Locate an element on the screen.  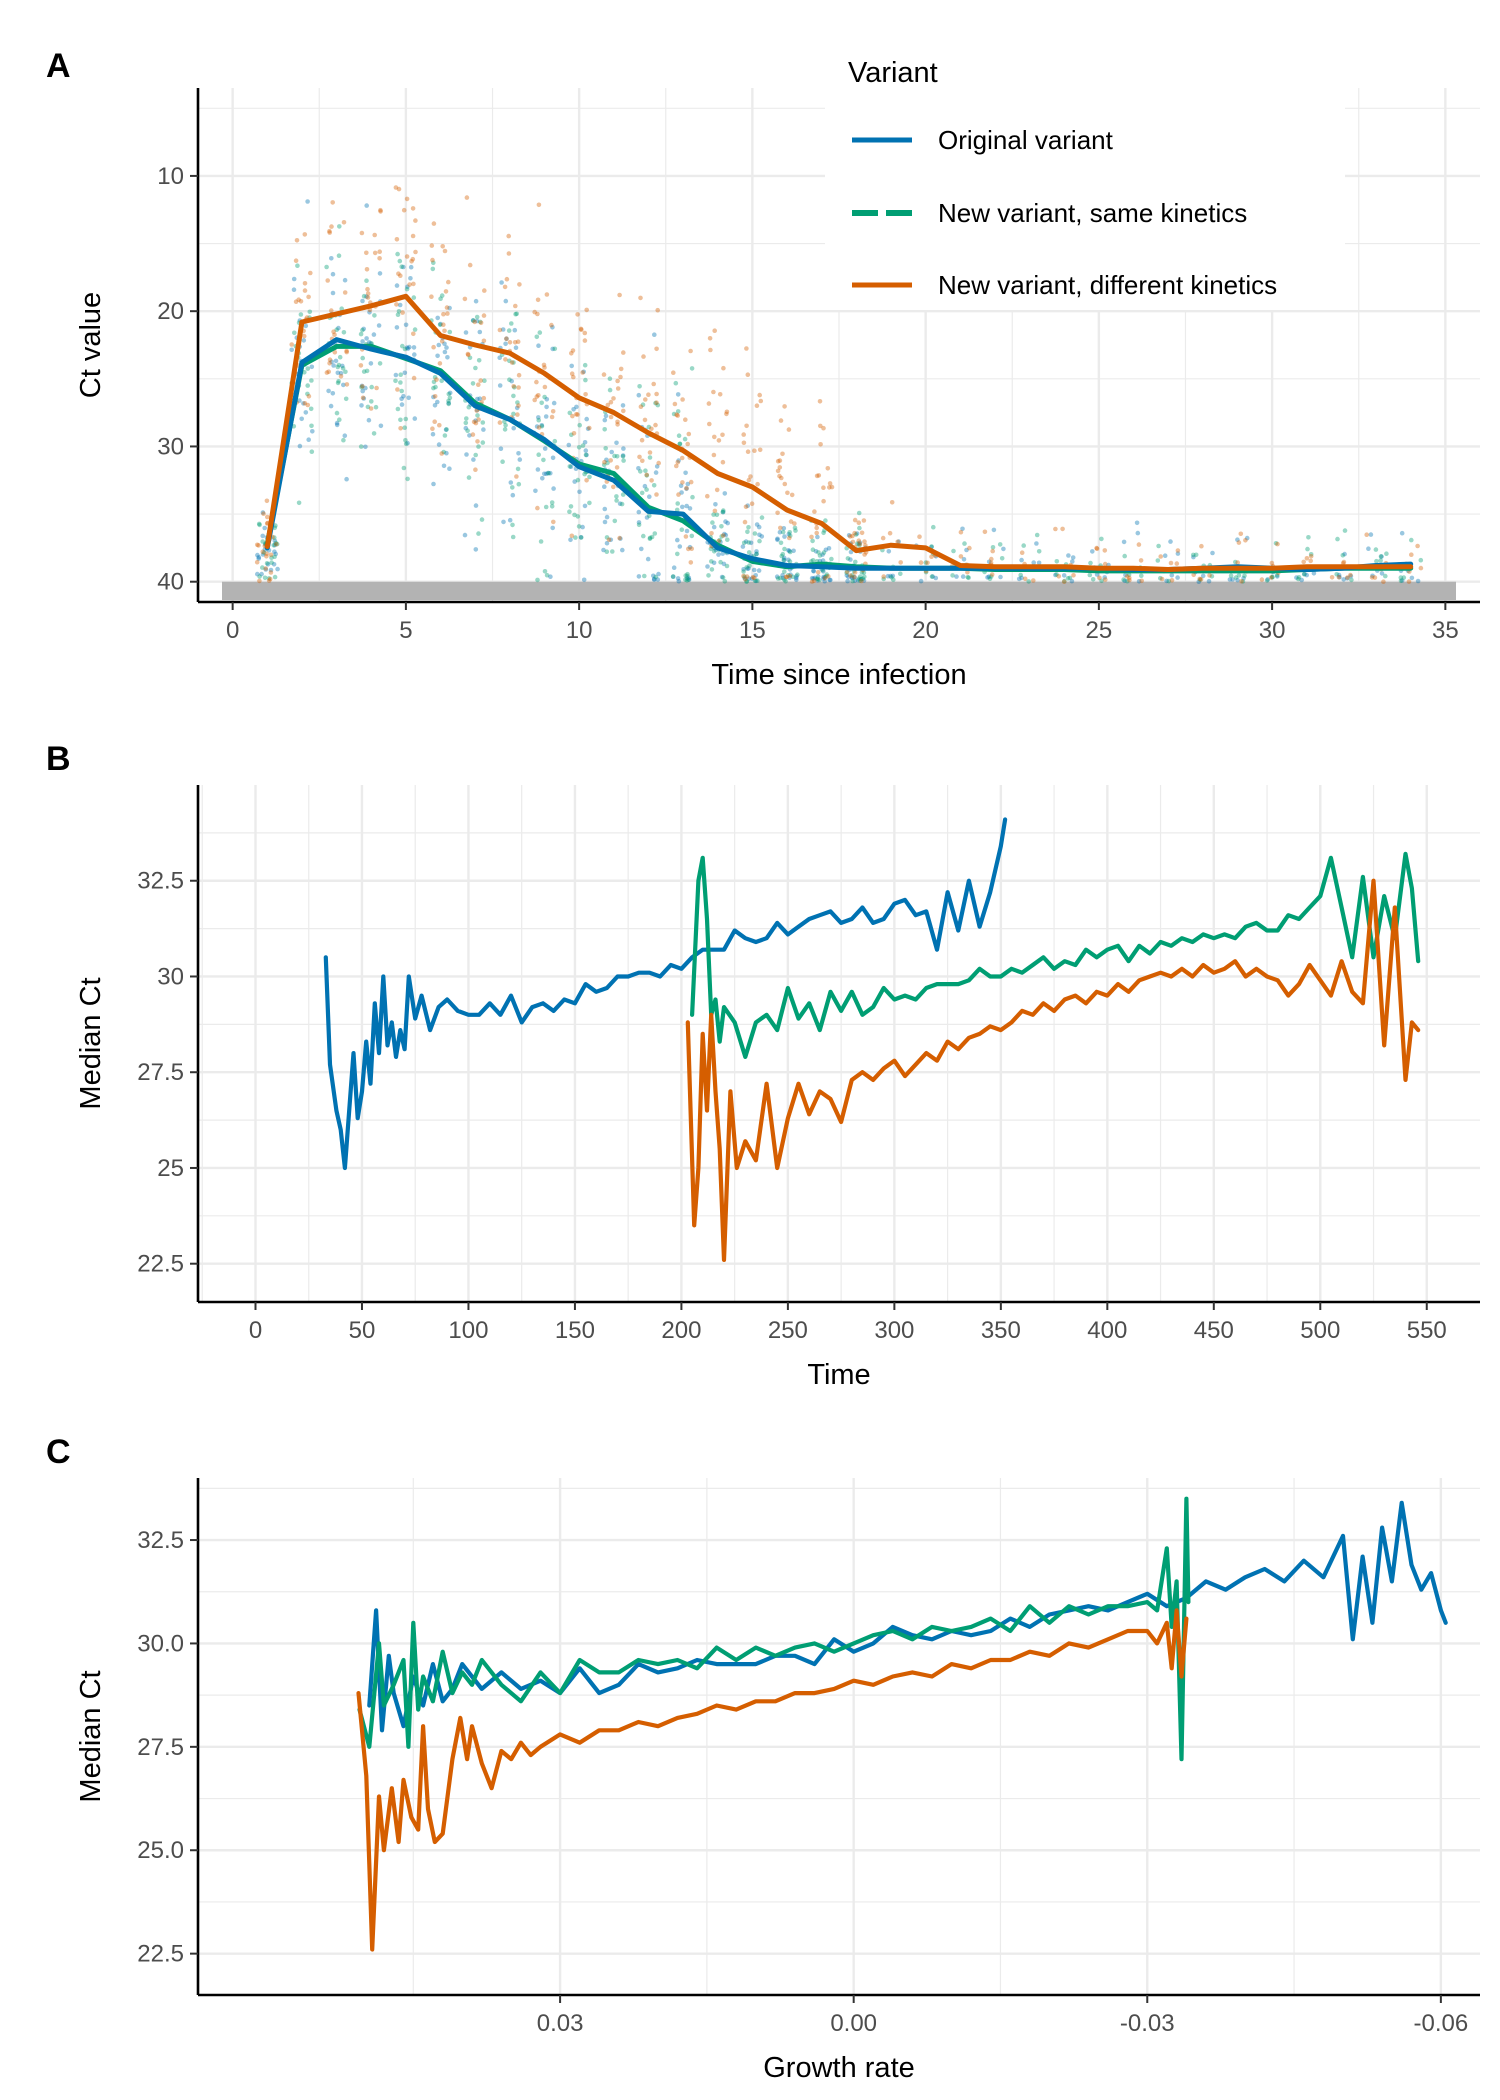
series-line-different-kinetics is located at coordinates (772, 1780).